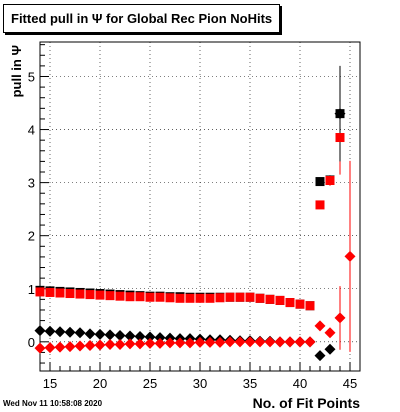 This screenshot has height=412, width=400. I want to click on x-tick-label: 45, so click(350, 383).